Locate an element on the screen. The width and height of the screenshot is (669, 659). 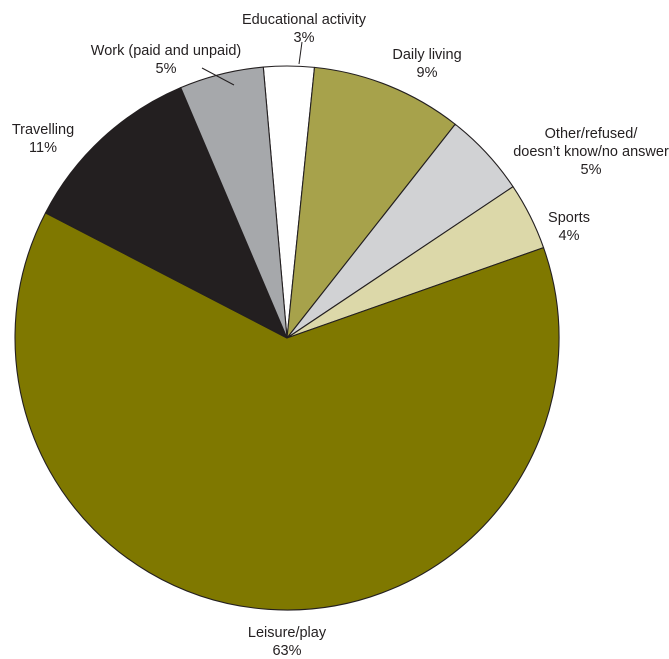
label-other-line-2: doesn’t know/no answer is located at coordinates (591, 152).